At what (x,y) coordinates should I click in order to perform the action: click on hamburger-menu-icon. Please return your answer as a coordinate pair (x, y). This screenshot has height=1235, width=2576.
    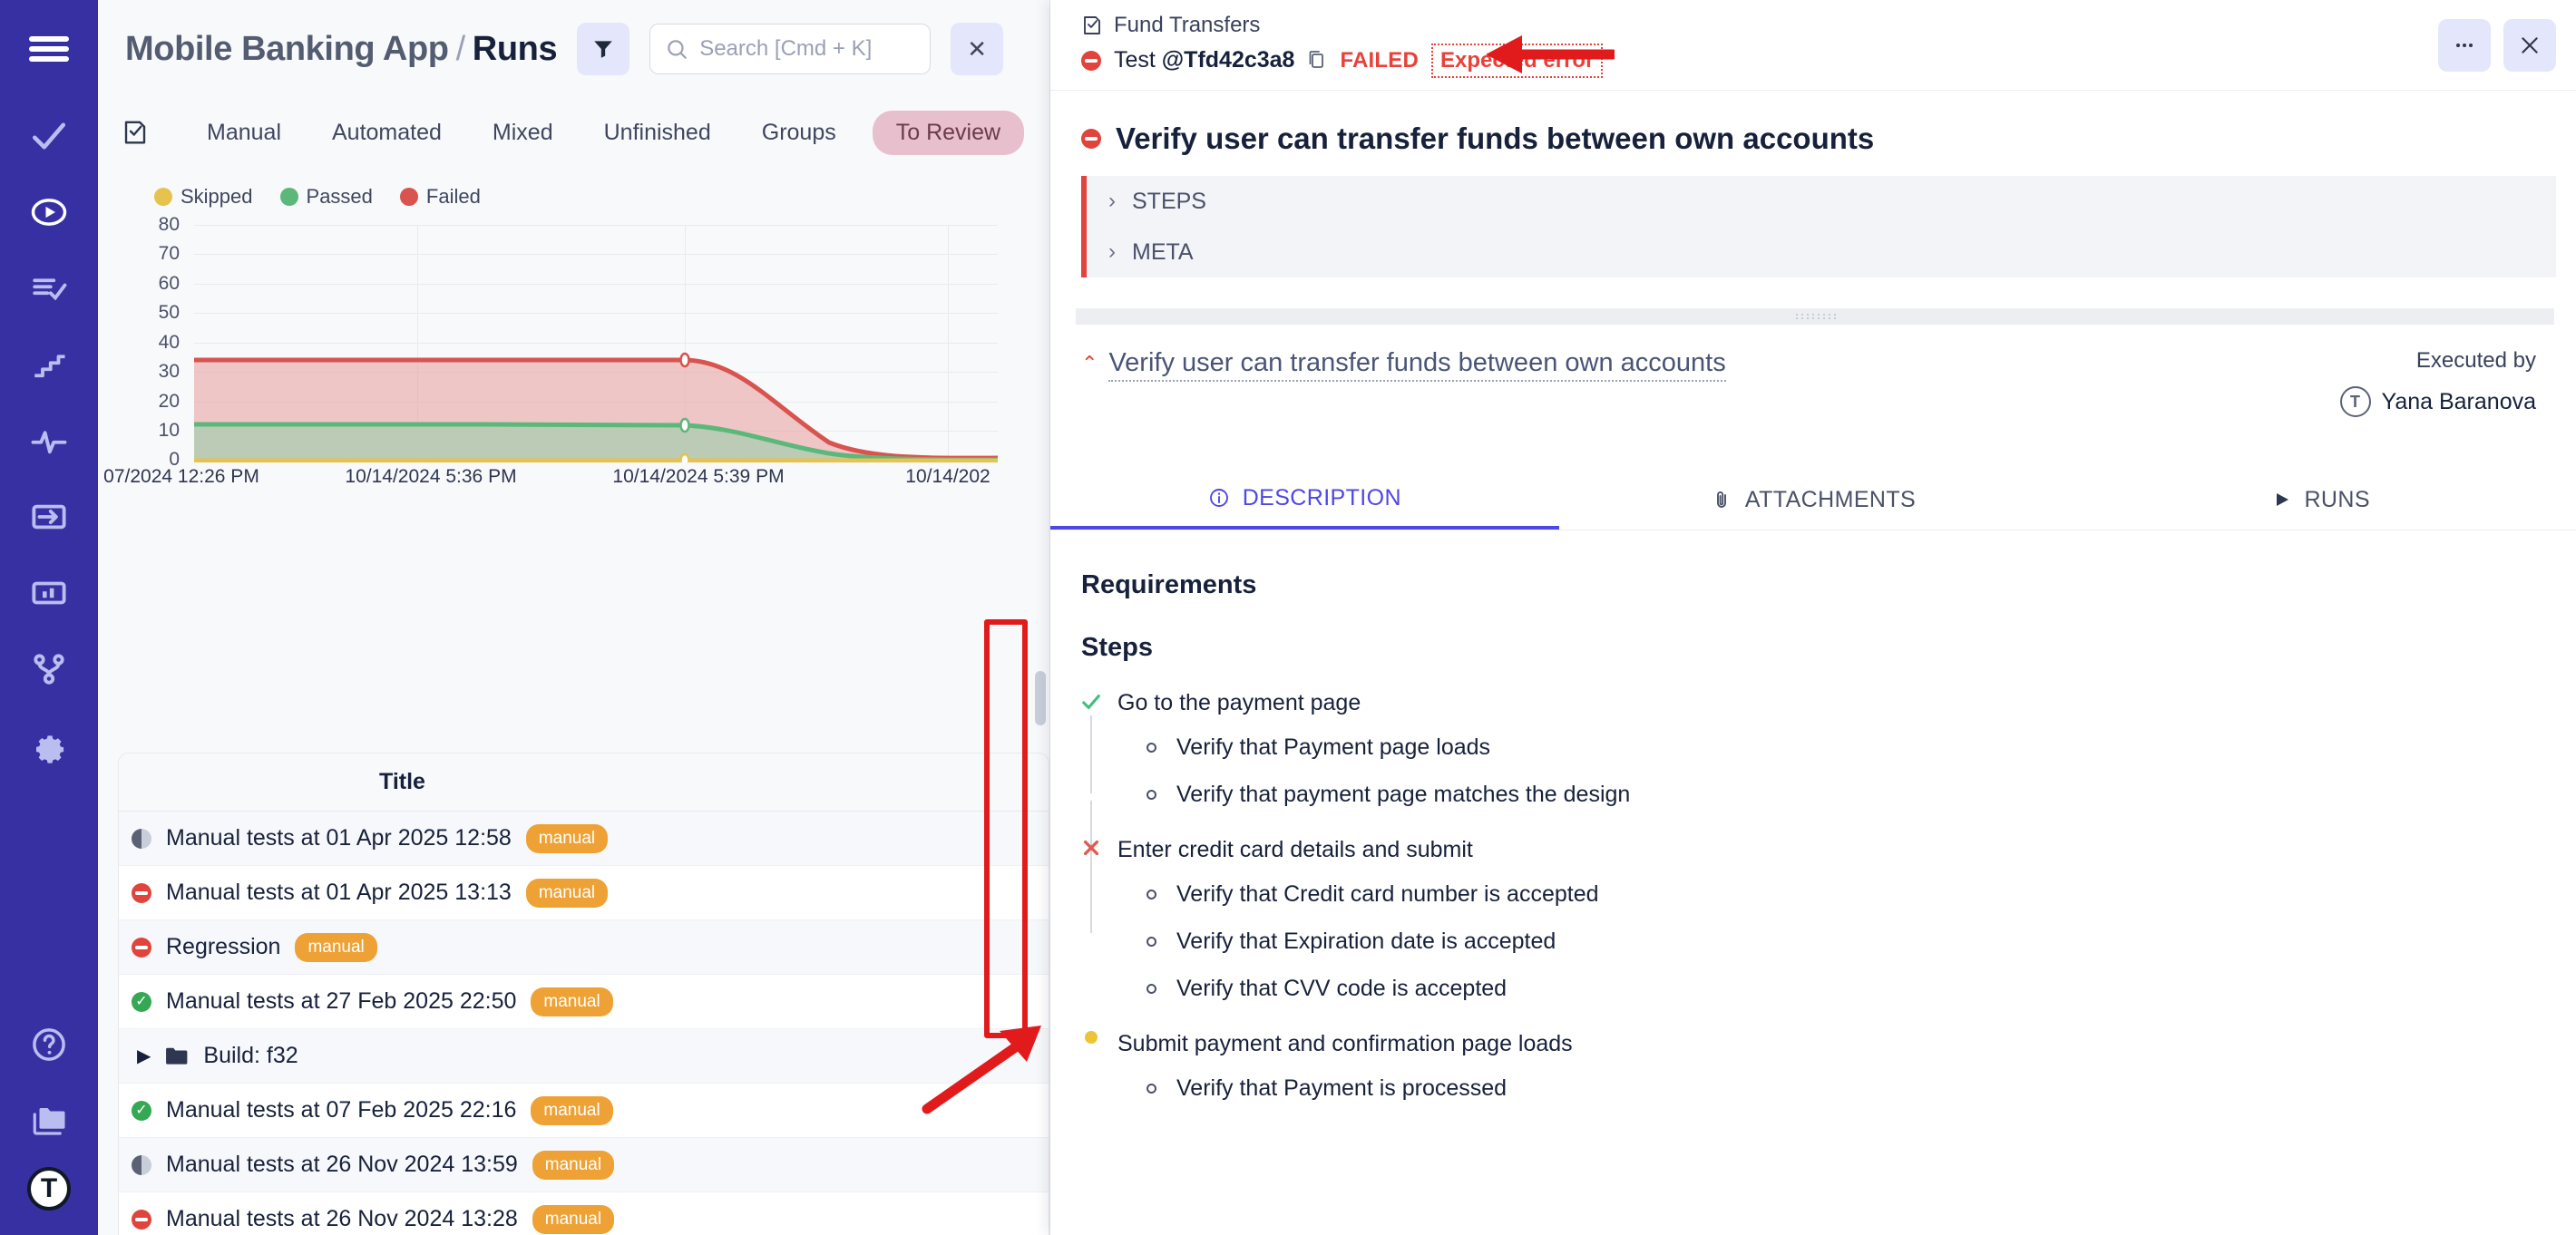
    Looking at the image, I should click on (49, 49).